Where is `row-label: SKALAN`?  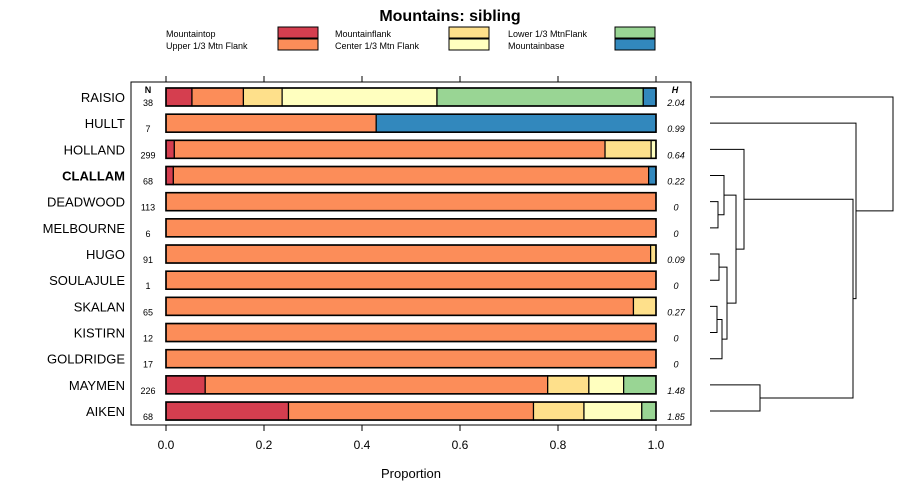
row-label: SKALAN is located at coordinates (99, 306).